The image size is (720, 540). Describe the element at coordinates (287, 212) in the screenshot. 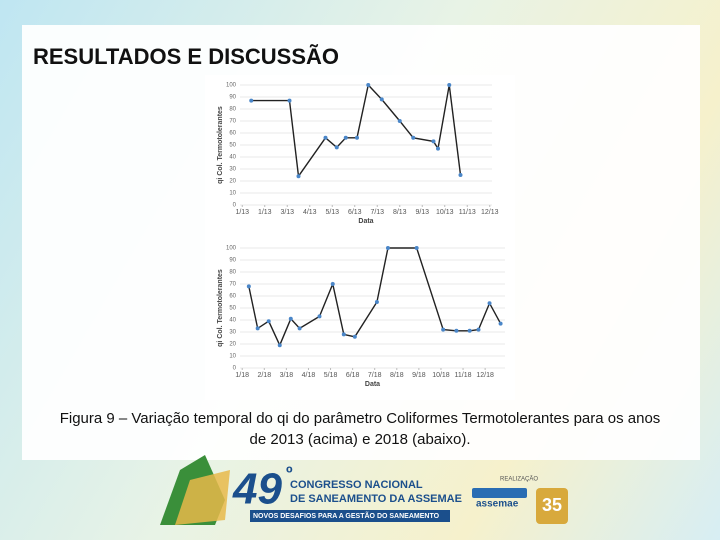

I see `x-tick-label: 3/13` at that location.